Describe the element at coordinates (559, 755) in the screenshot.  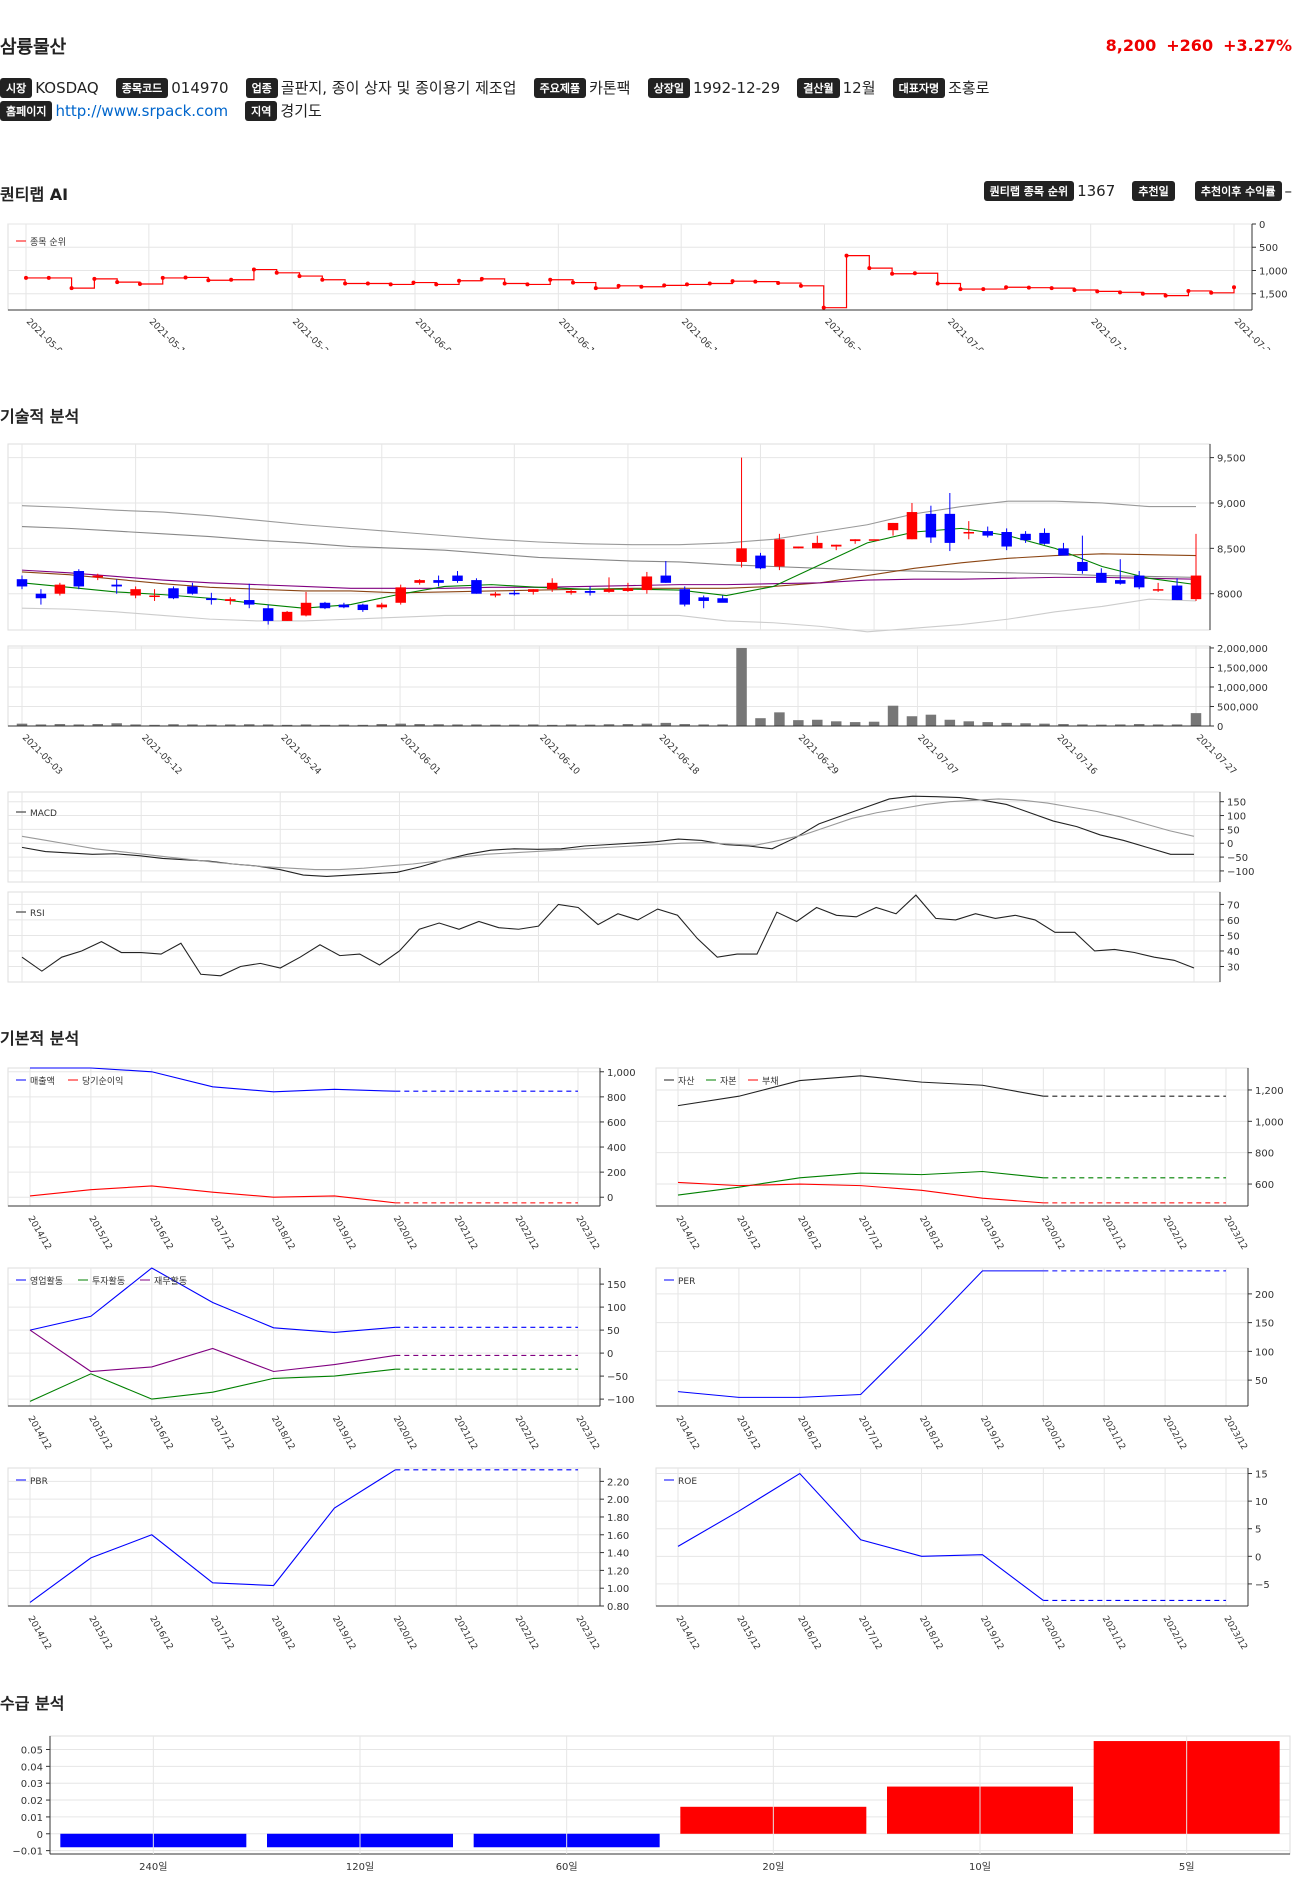
I see `x-tick-label: 2021-06-10` at that location.